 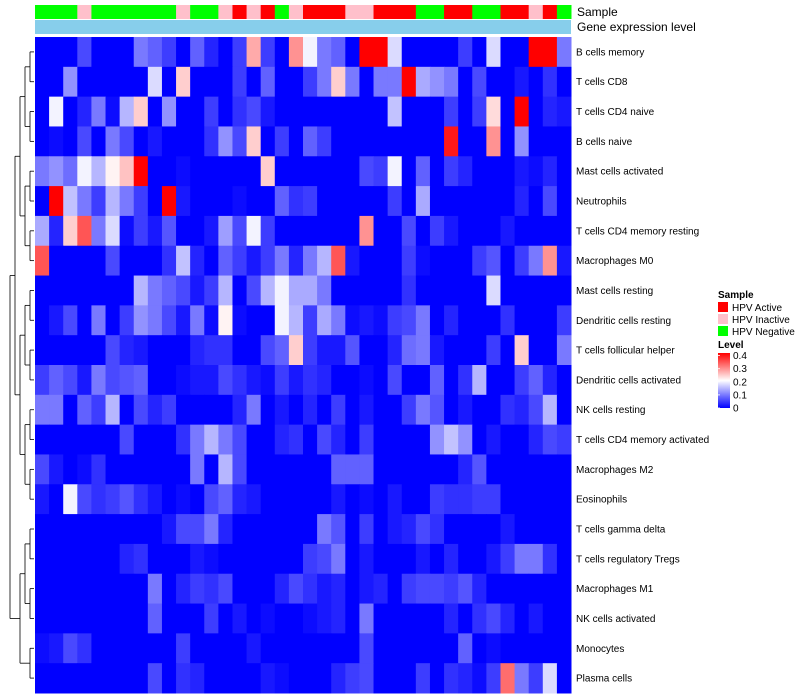 I want to click on level-tick-label: 0.2, so click(x=740, y=382).